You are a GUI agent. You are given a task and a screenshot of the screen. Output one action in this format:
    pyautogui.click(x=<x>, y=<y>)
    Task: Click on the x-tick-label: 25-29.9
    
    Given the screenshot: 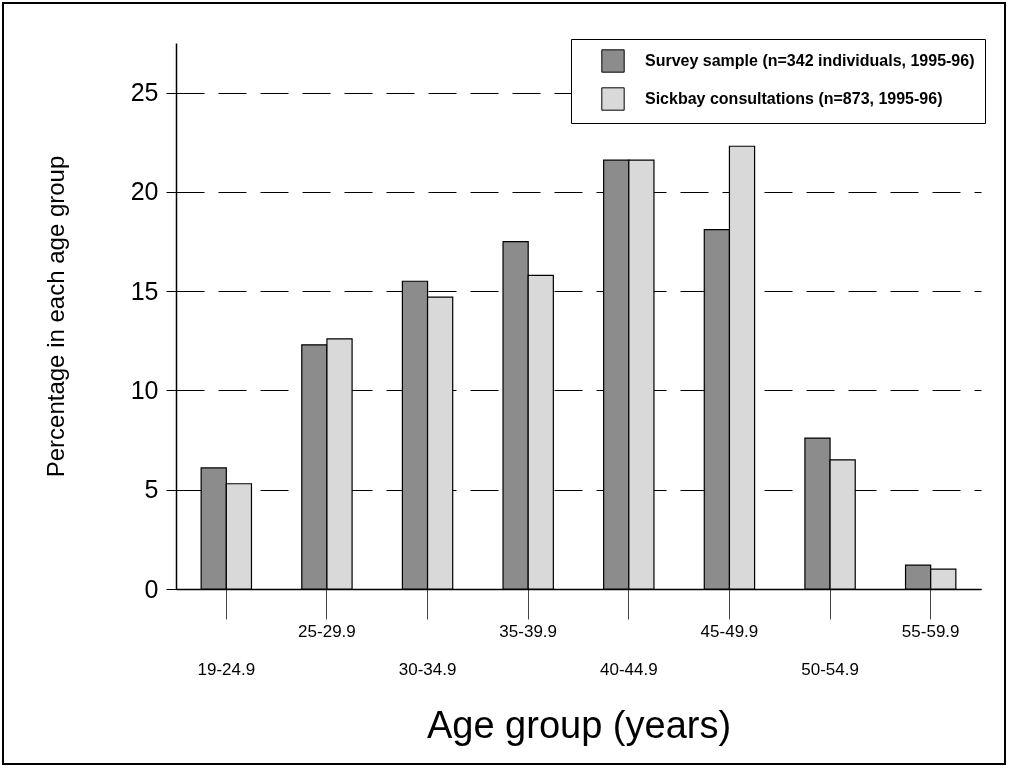 What is the action you would take?
    pyautogui.click(x=327, y=631)
    